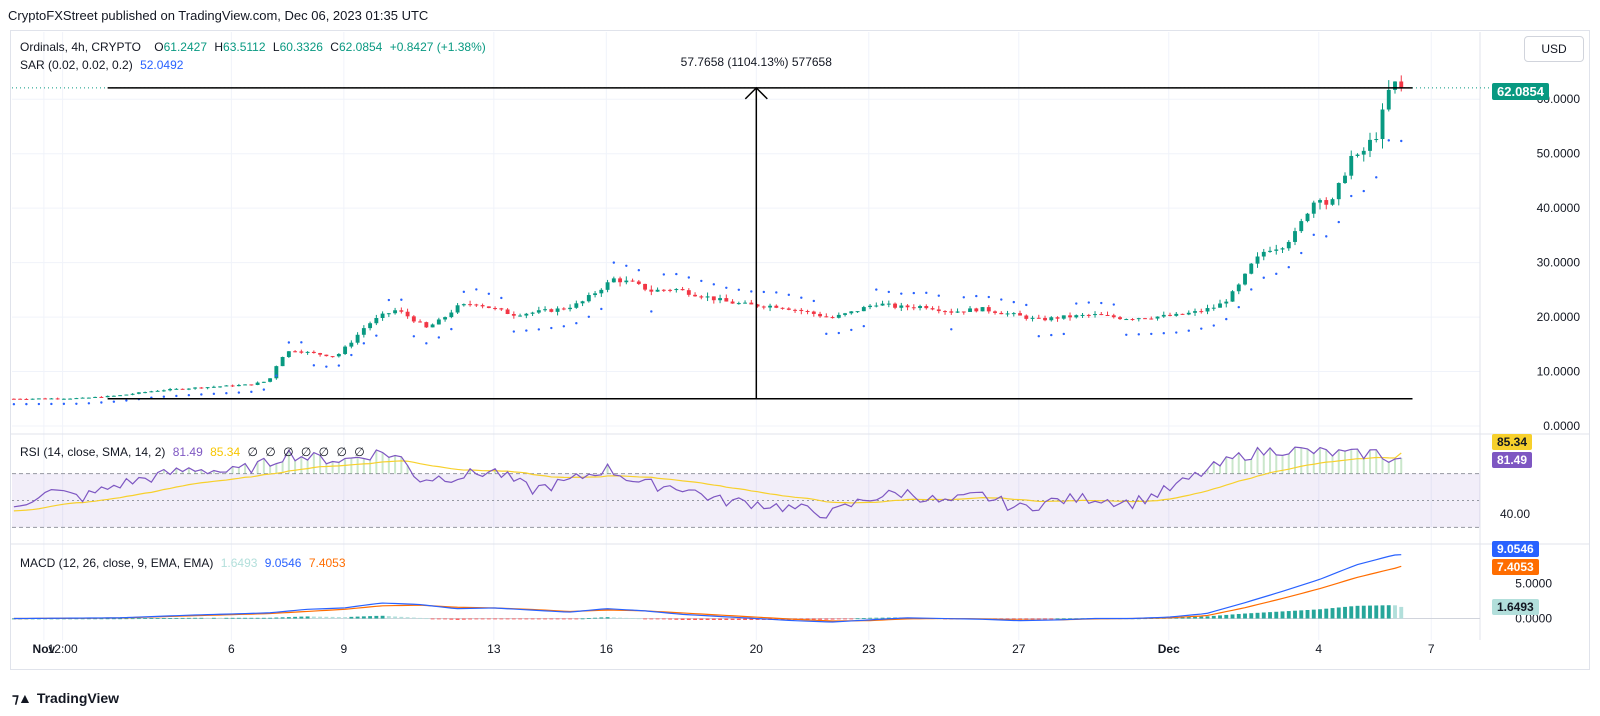 The image size is (1600, 716). I want to click on tradingview-logo-icon: ⁊▲, so click(22, 698).